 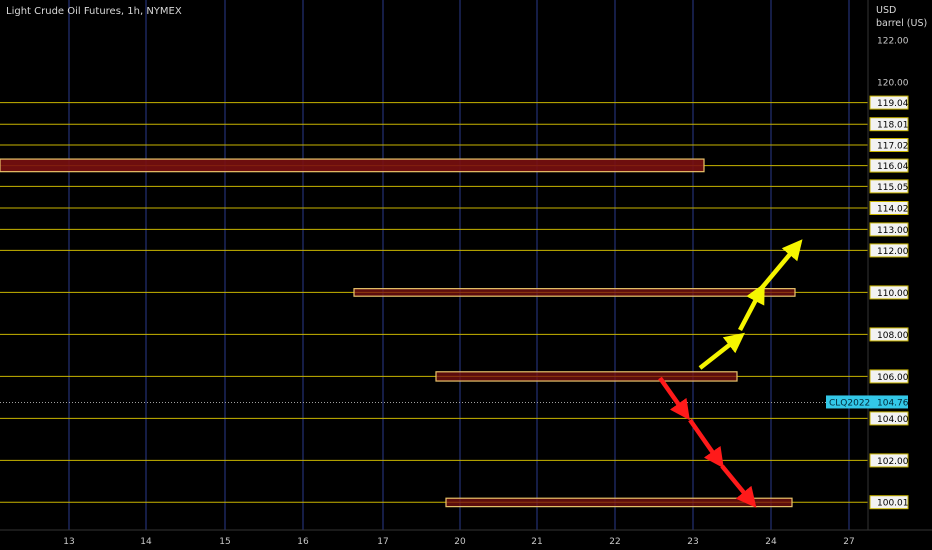 I want to click on unit-label: barrel (US), so click(x=902, y=23).